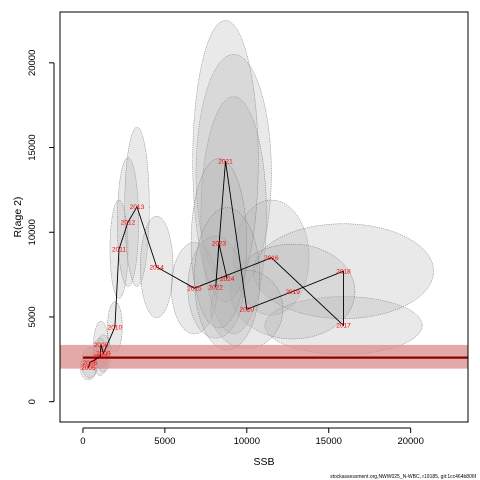 This screenshot has height=480, width=480. Describe the element at coordinates (100, 357) in the screenshot. I see `year-label-2007: 2007` at that location.